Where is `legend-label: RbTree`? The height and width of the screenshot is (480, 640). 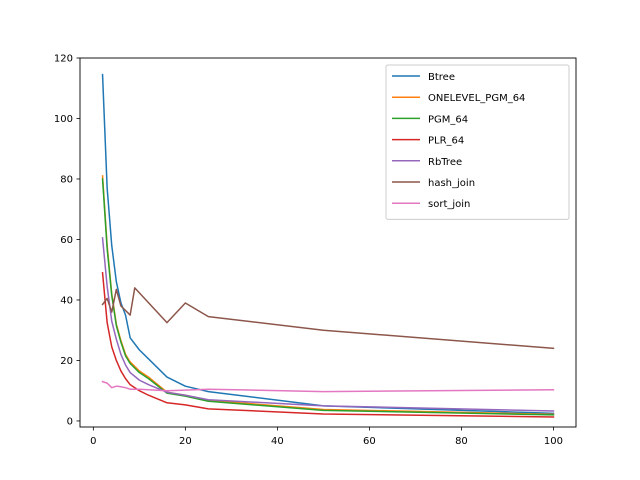
legend-label: RbTree is located at coordinates (445, 162).